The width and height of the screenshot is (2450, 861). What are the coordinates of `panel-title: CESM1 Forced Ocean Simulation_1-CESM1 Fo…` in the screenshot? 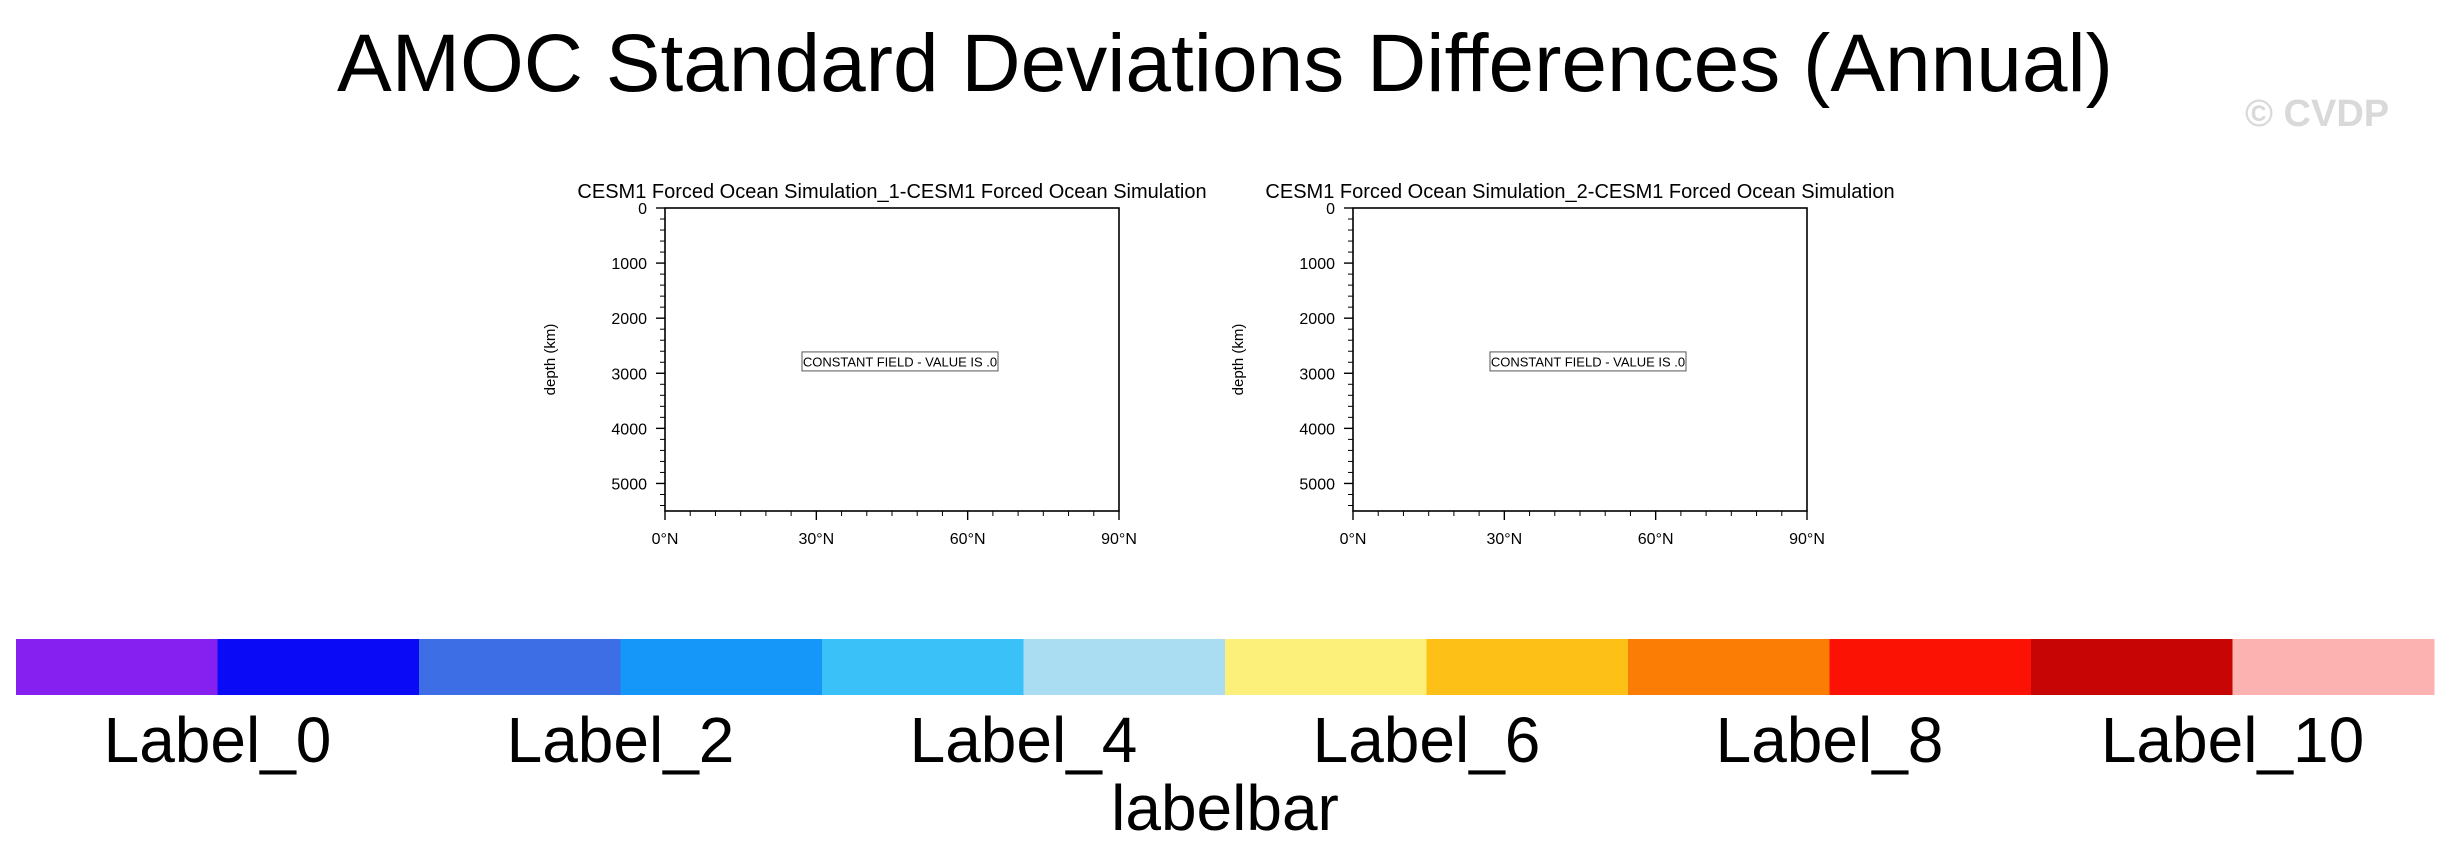 It's located at (891, 192).